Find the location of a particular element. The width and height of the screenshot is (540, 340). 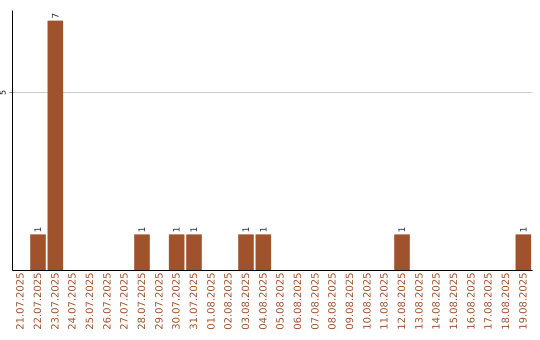

x-tick-label: 07.08.2025 is located at coordinates (316, 301).